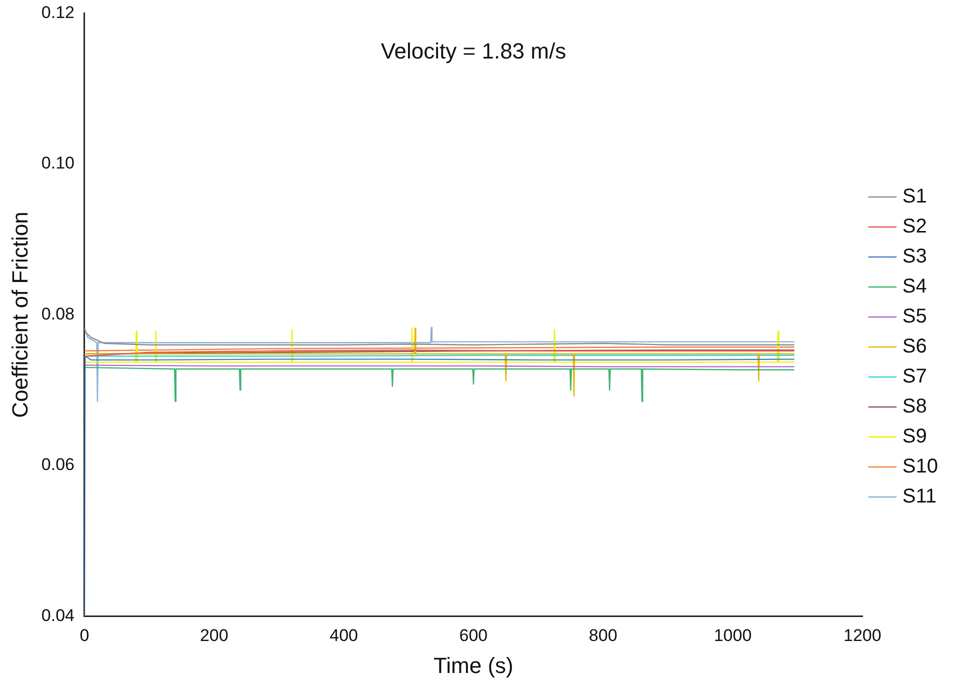  I want to click on x-tick-label: 1000, so click(733, 636).